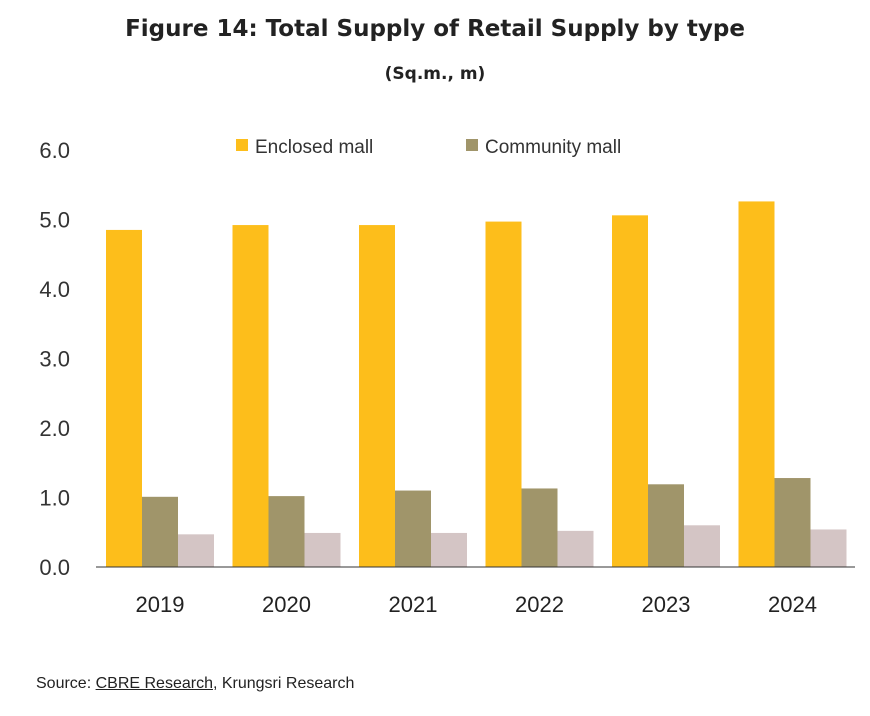  Describe the element at coordinates (413, 528) in the screenshot. I see `bar-community-mall-2021` at that location.